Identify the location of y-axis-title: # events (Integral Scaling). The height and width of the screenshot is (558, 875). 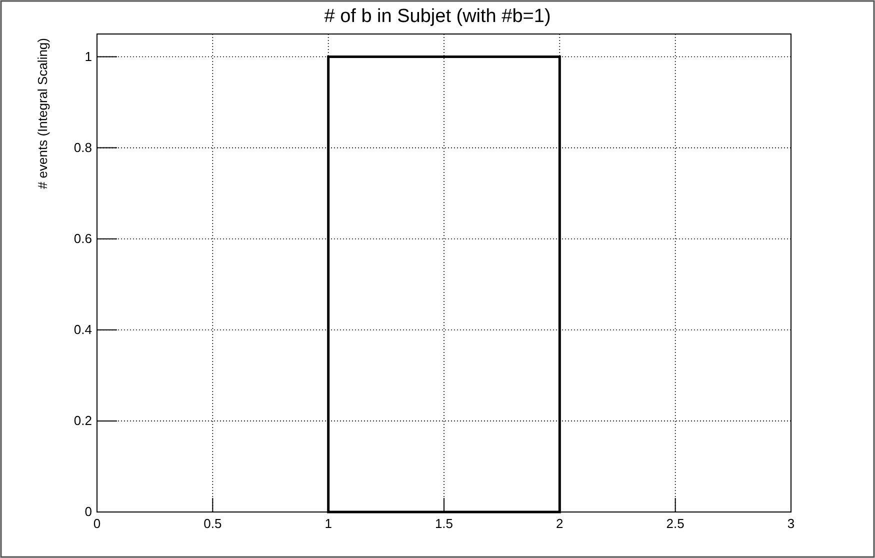
(42, 114).